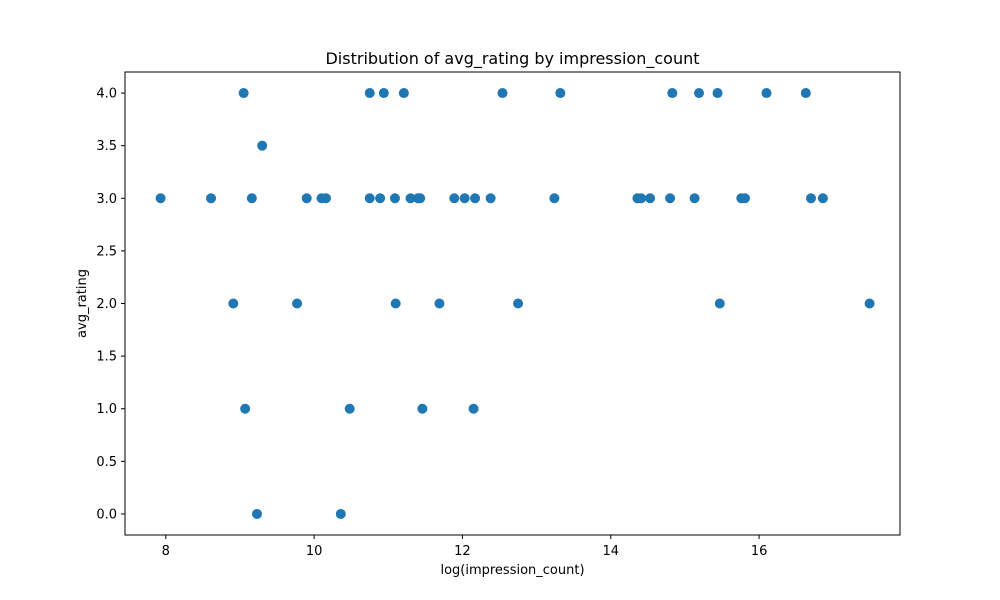 Image resolution: width=1000 pixels, height=600 pixels. I want to click on y-tick-label: 1.5, so click(106, 357).